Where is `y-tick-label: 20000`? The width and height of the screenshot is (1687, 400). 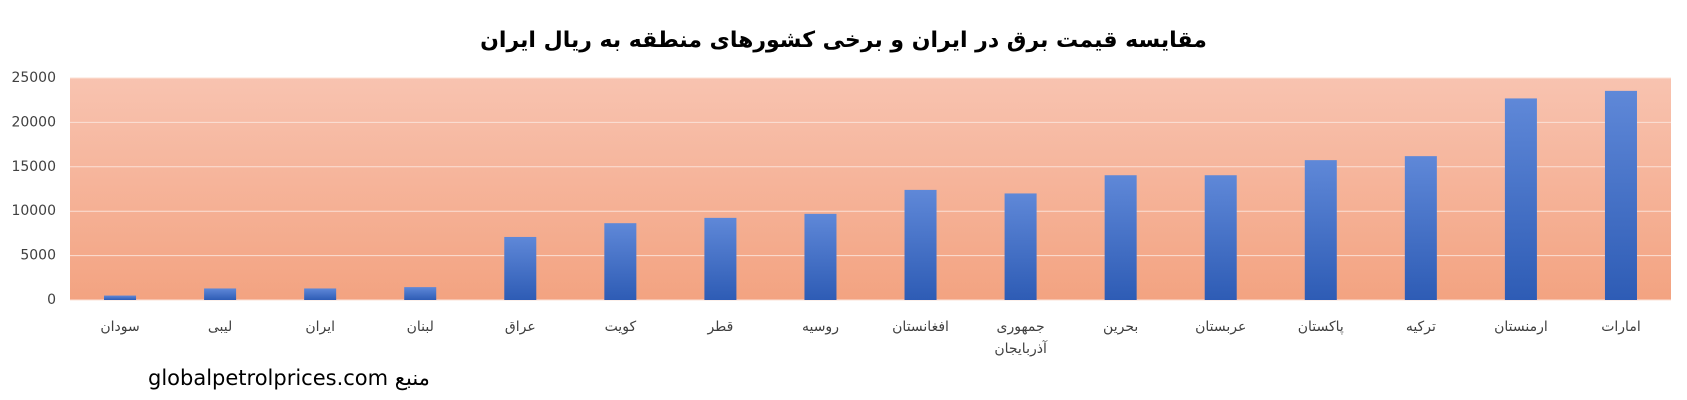 y-tick-label: 20000 is located at coordinates (33, 122).